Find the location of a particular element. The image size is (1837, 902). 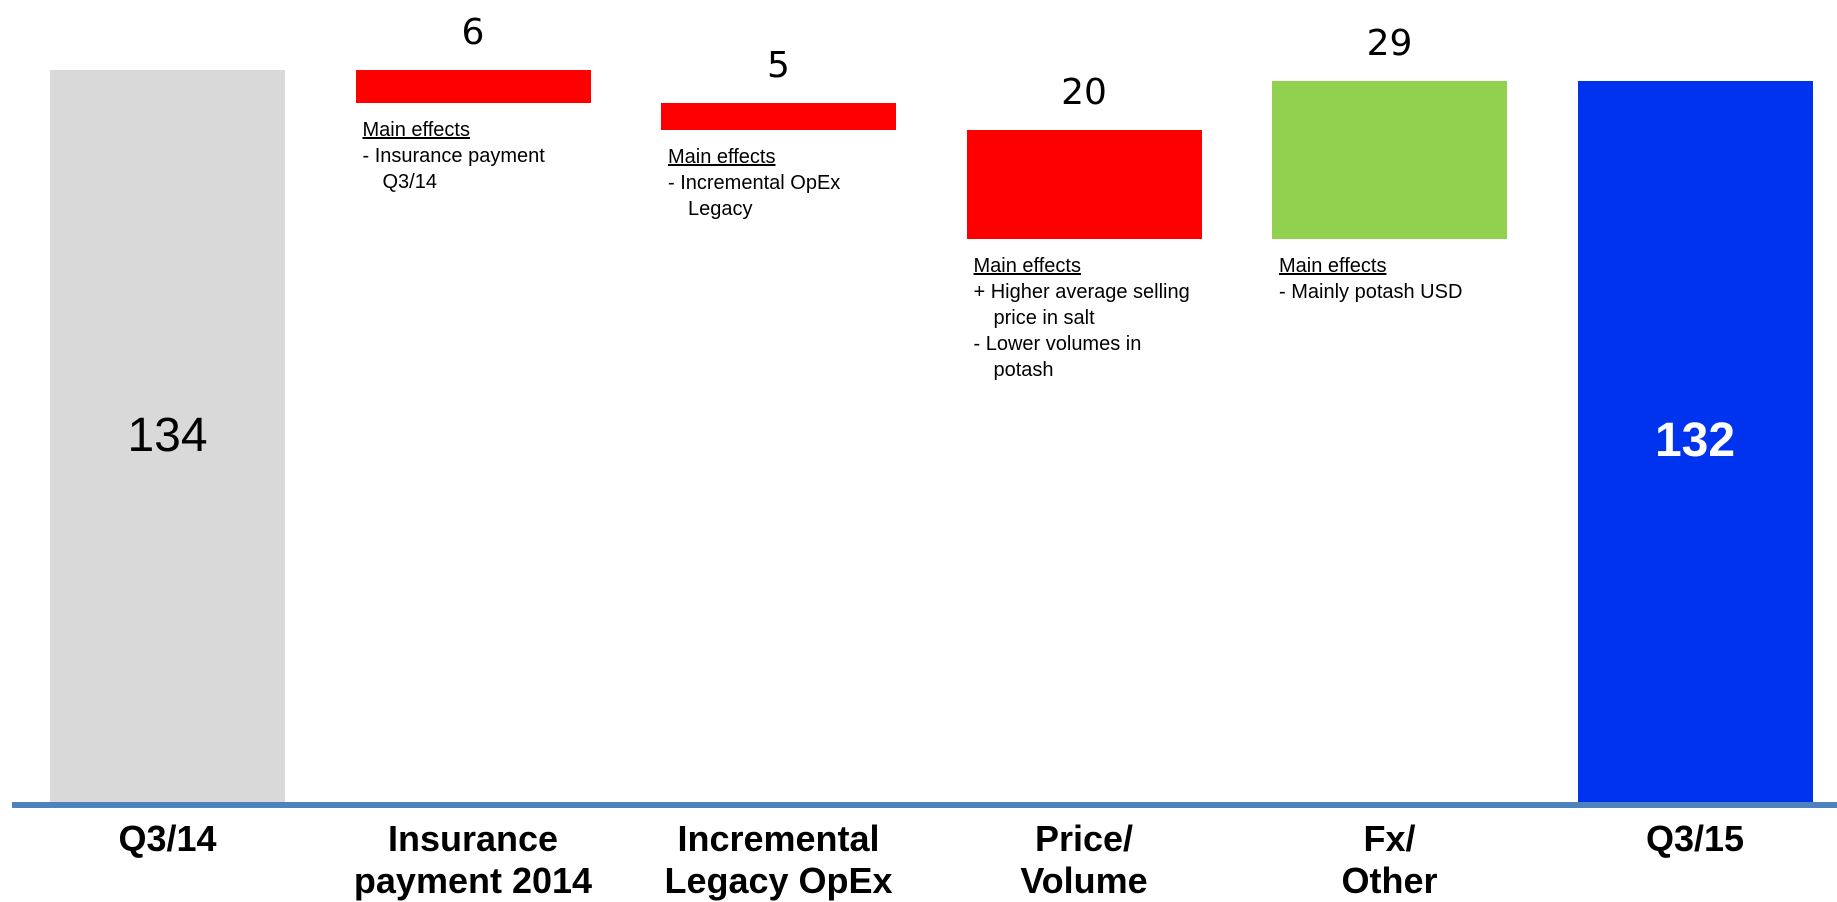

category-label-5: Q3/15 is located at coordinates (1691, 839).